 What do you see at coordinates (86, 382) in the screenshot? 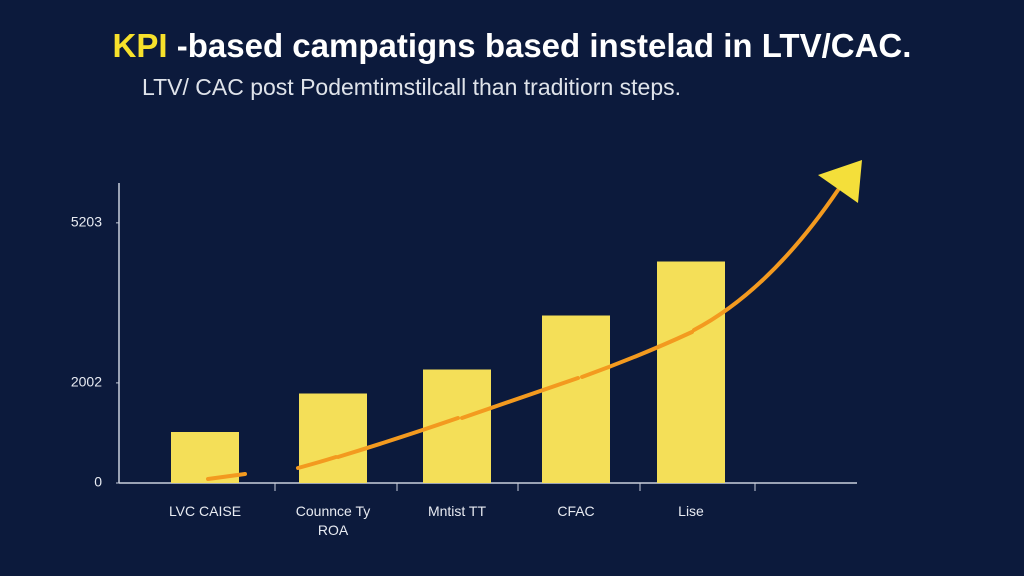
I see `y-tick-label: 2002` at bounding box center [86, 382].